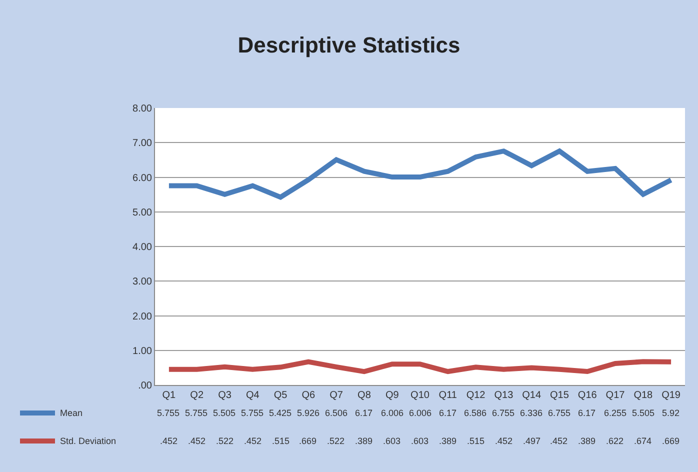 The image size is (698, 472). Describe the element at coordinates (142, 178) in the screenshot. I see `y-tick-label: 6.00` at that location.